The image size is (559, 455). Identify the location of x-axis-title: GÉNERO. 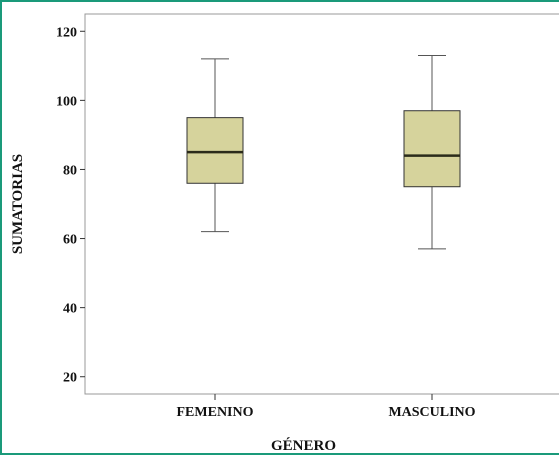
(303, 445).